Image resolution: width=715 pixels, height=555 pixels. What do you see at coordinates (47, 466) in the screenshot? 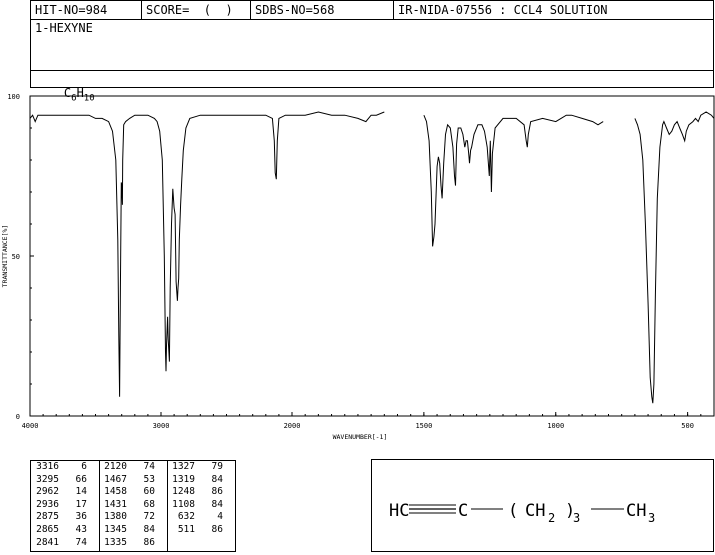
I see `peak-wavenumber: 3316` at bounding box center [47, 466].